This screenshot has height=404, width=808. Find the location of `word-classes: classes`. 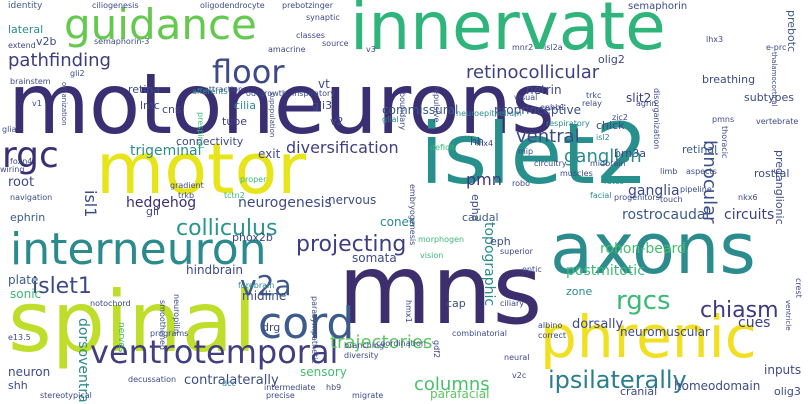

word-classes: classes is located at coordinates (310, 35).